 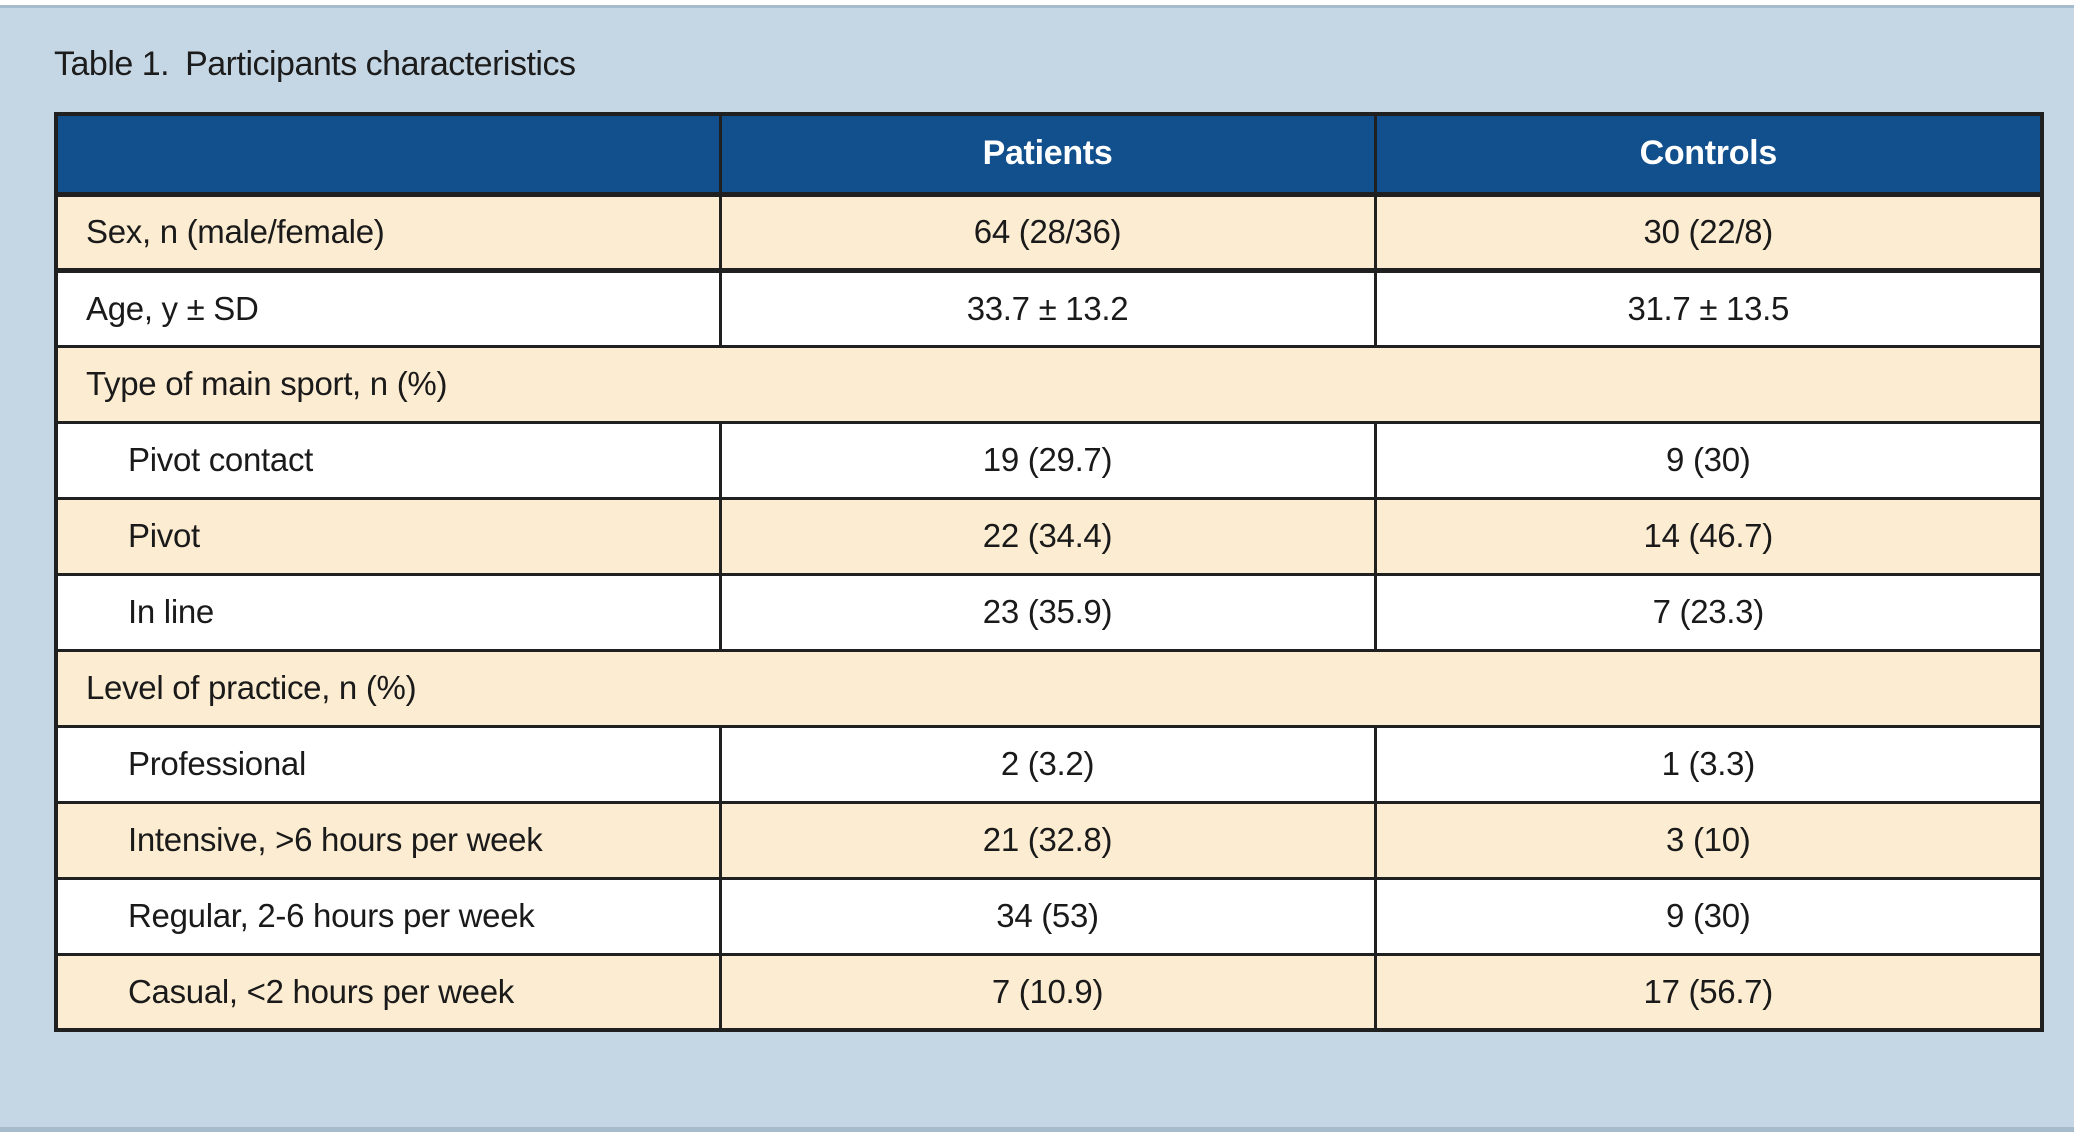 I want to click on table-title-label: Table 1., so click(x=112, y=64).